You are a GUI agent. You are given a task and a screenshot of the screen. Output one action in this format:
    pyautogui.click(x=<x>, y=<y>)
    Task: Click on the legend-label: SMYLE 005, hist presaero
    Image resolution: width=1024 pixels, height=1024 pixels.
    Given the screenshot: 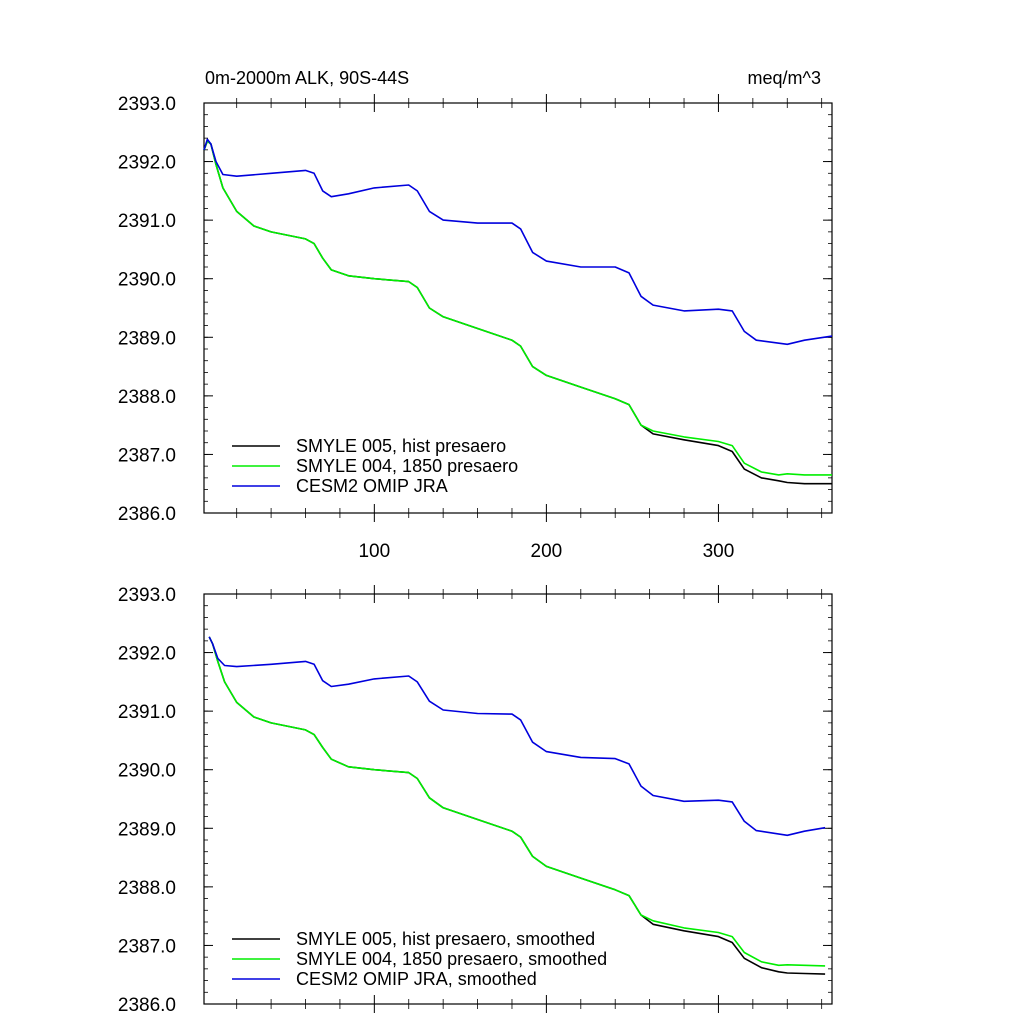 What is the action you would take?
    pyautogui.click(x=401, y=446)
    